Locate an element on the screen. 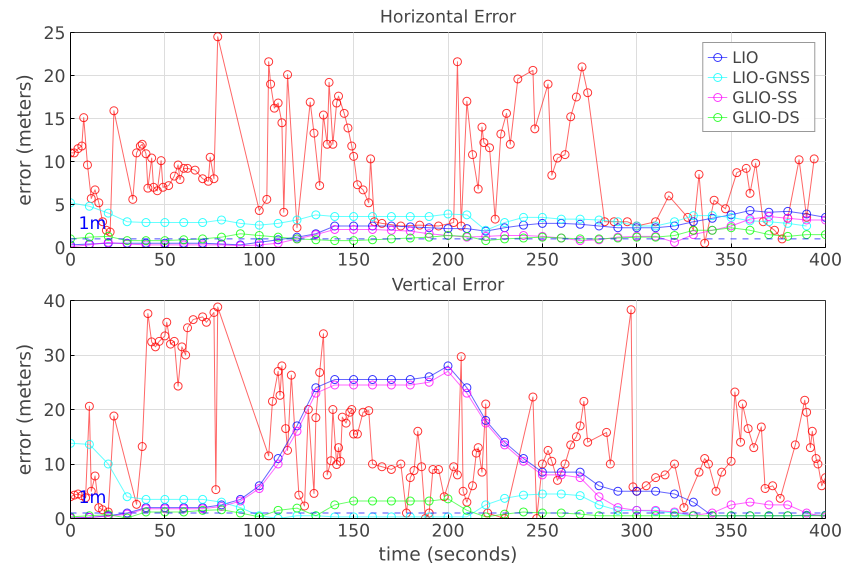 The image size is (847, 571). x-axis-title: time (seconds) is located at coordinates (448, 555).